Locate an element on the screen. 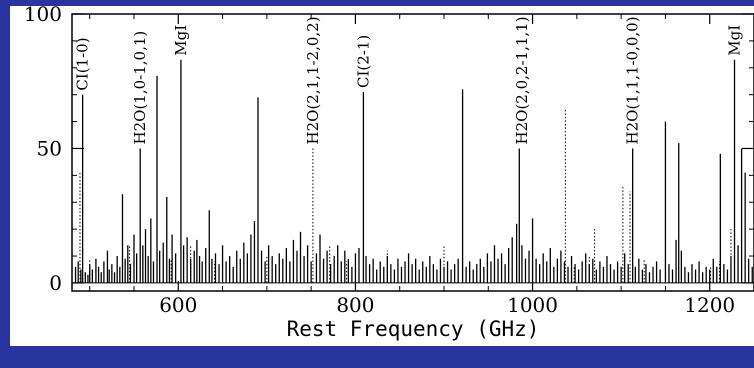 The width and height of the screenshot is (754, 368). y-tick-labels: 0 50 100 is located at coordinates (43, 150).